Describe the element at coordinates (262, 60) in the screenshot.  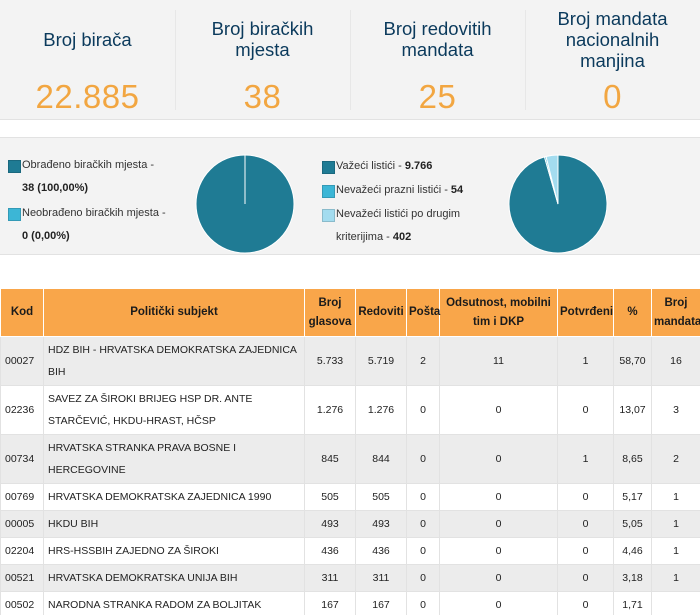
I see `stat-polling-stations: Broj biračkih mjesta 38` at that location.